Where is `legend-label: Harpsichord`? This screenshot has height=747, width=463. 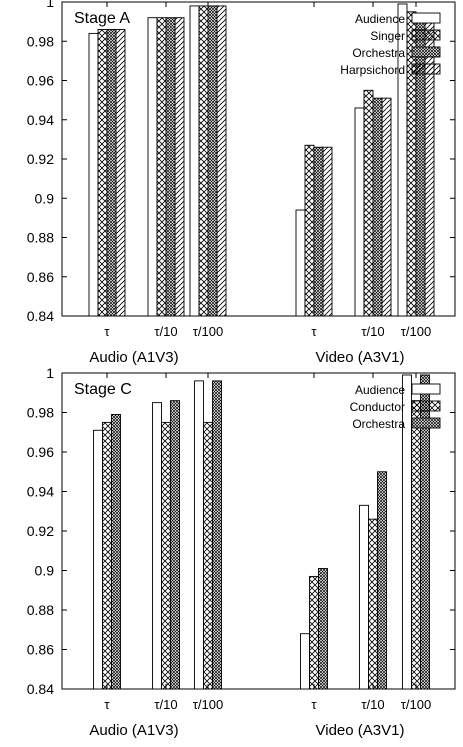
legend-label: Harpsichord is located at coordinates (372, 70).